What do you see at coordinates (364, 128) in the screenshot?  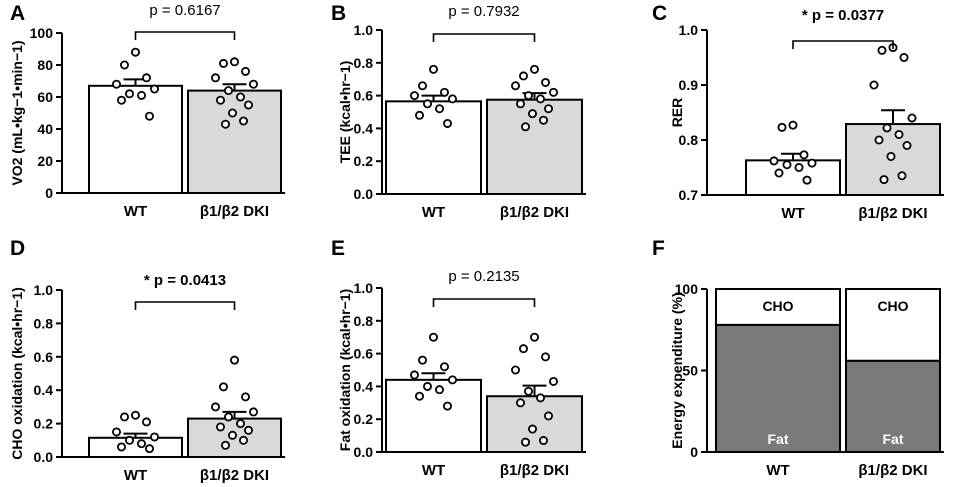 I see `y-tick-label: 0.4` at bounding box center [364, 128].